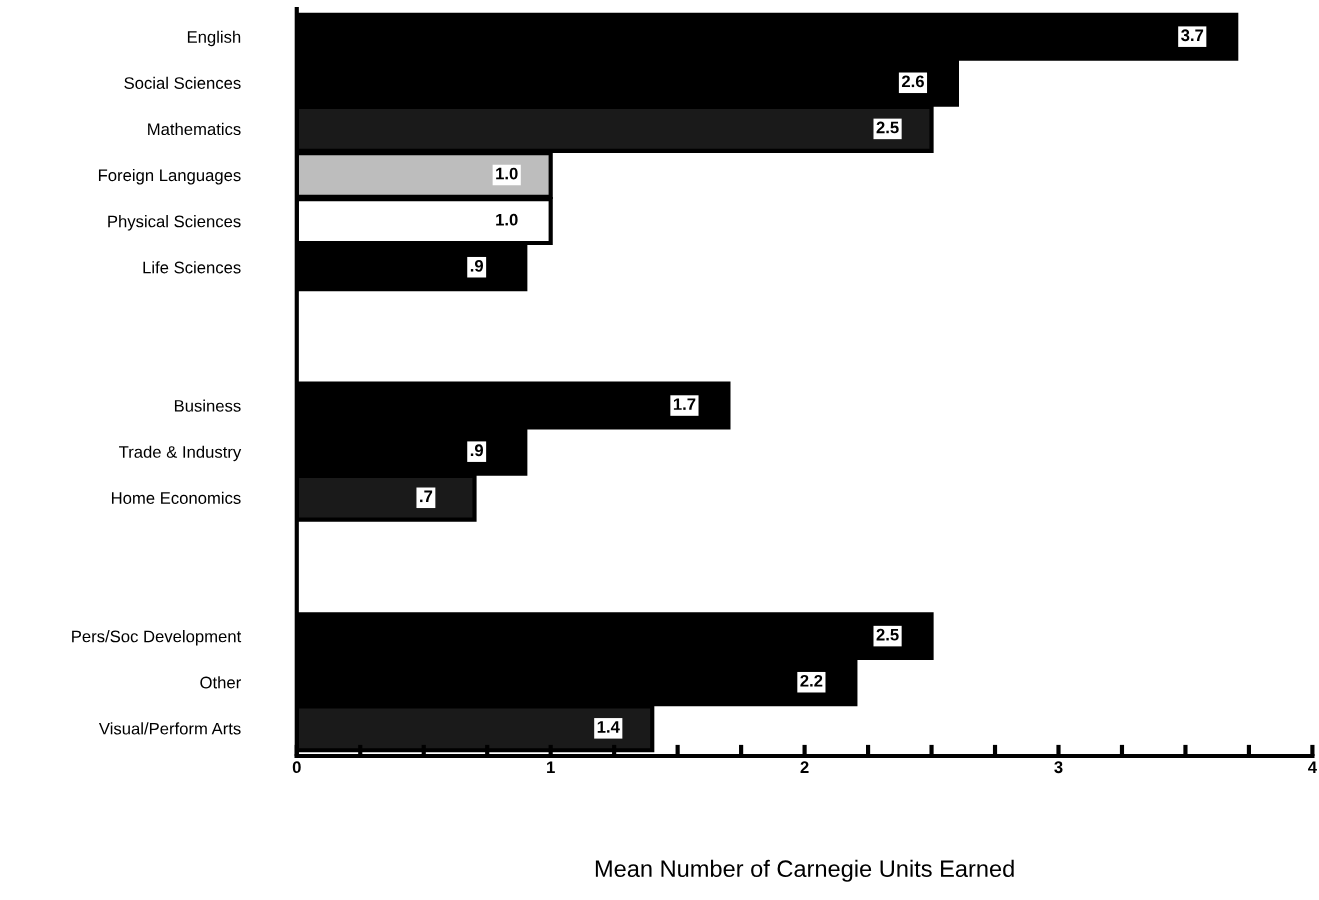 The image size is (1319, 900). Describe the element at coordinates (551, 767) in the screenshot. I see `x-tick-label: 1` at that location.